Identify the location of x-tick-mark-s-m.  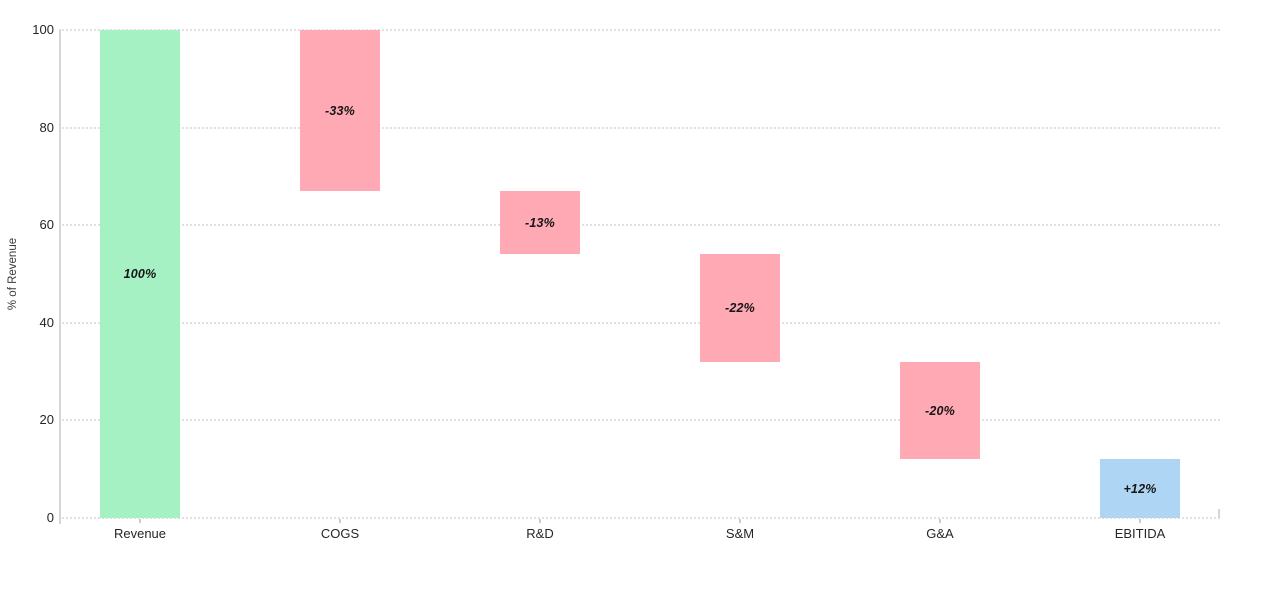
(740, 521).